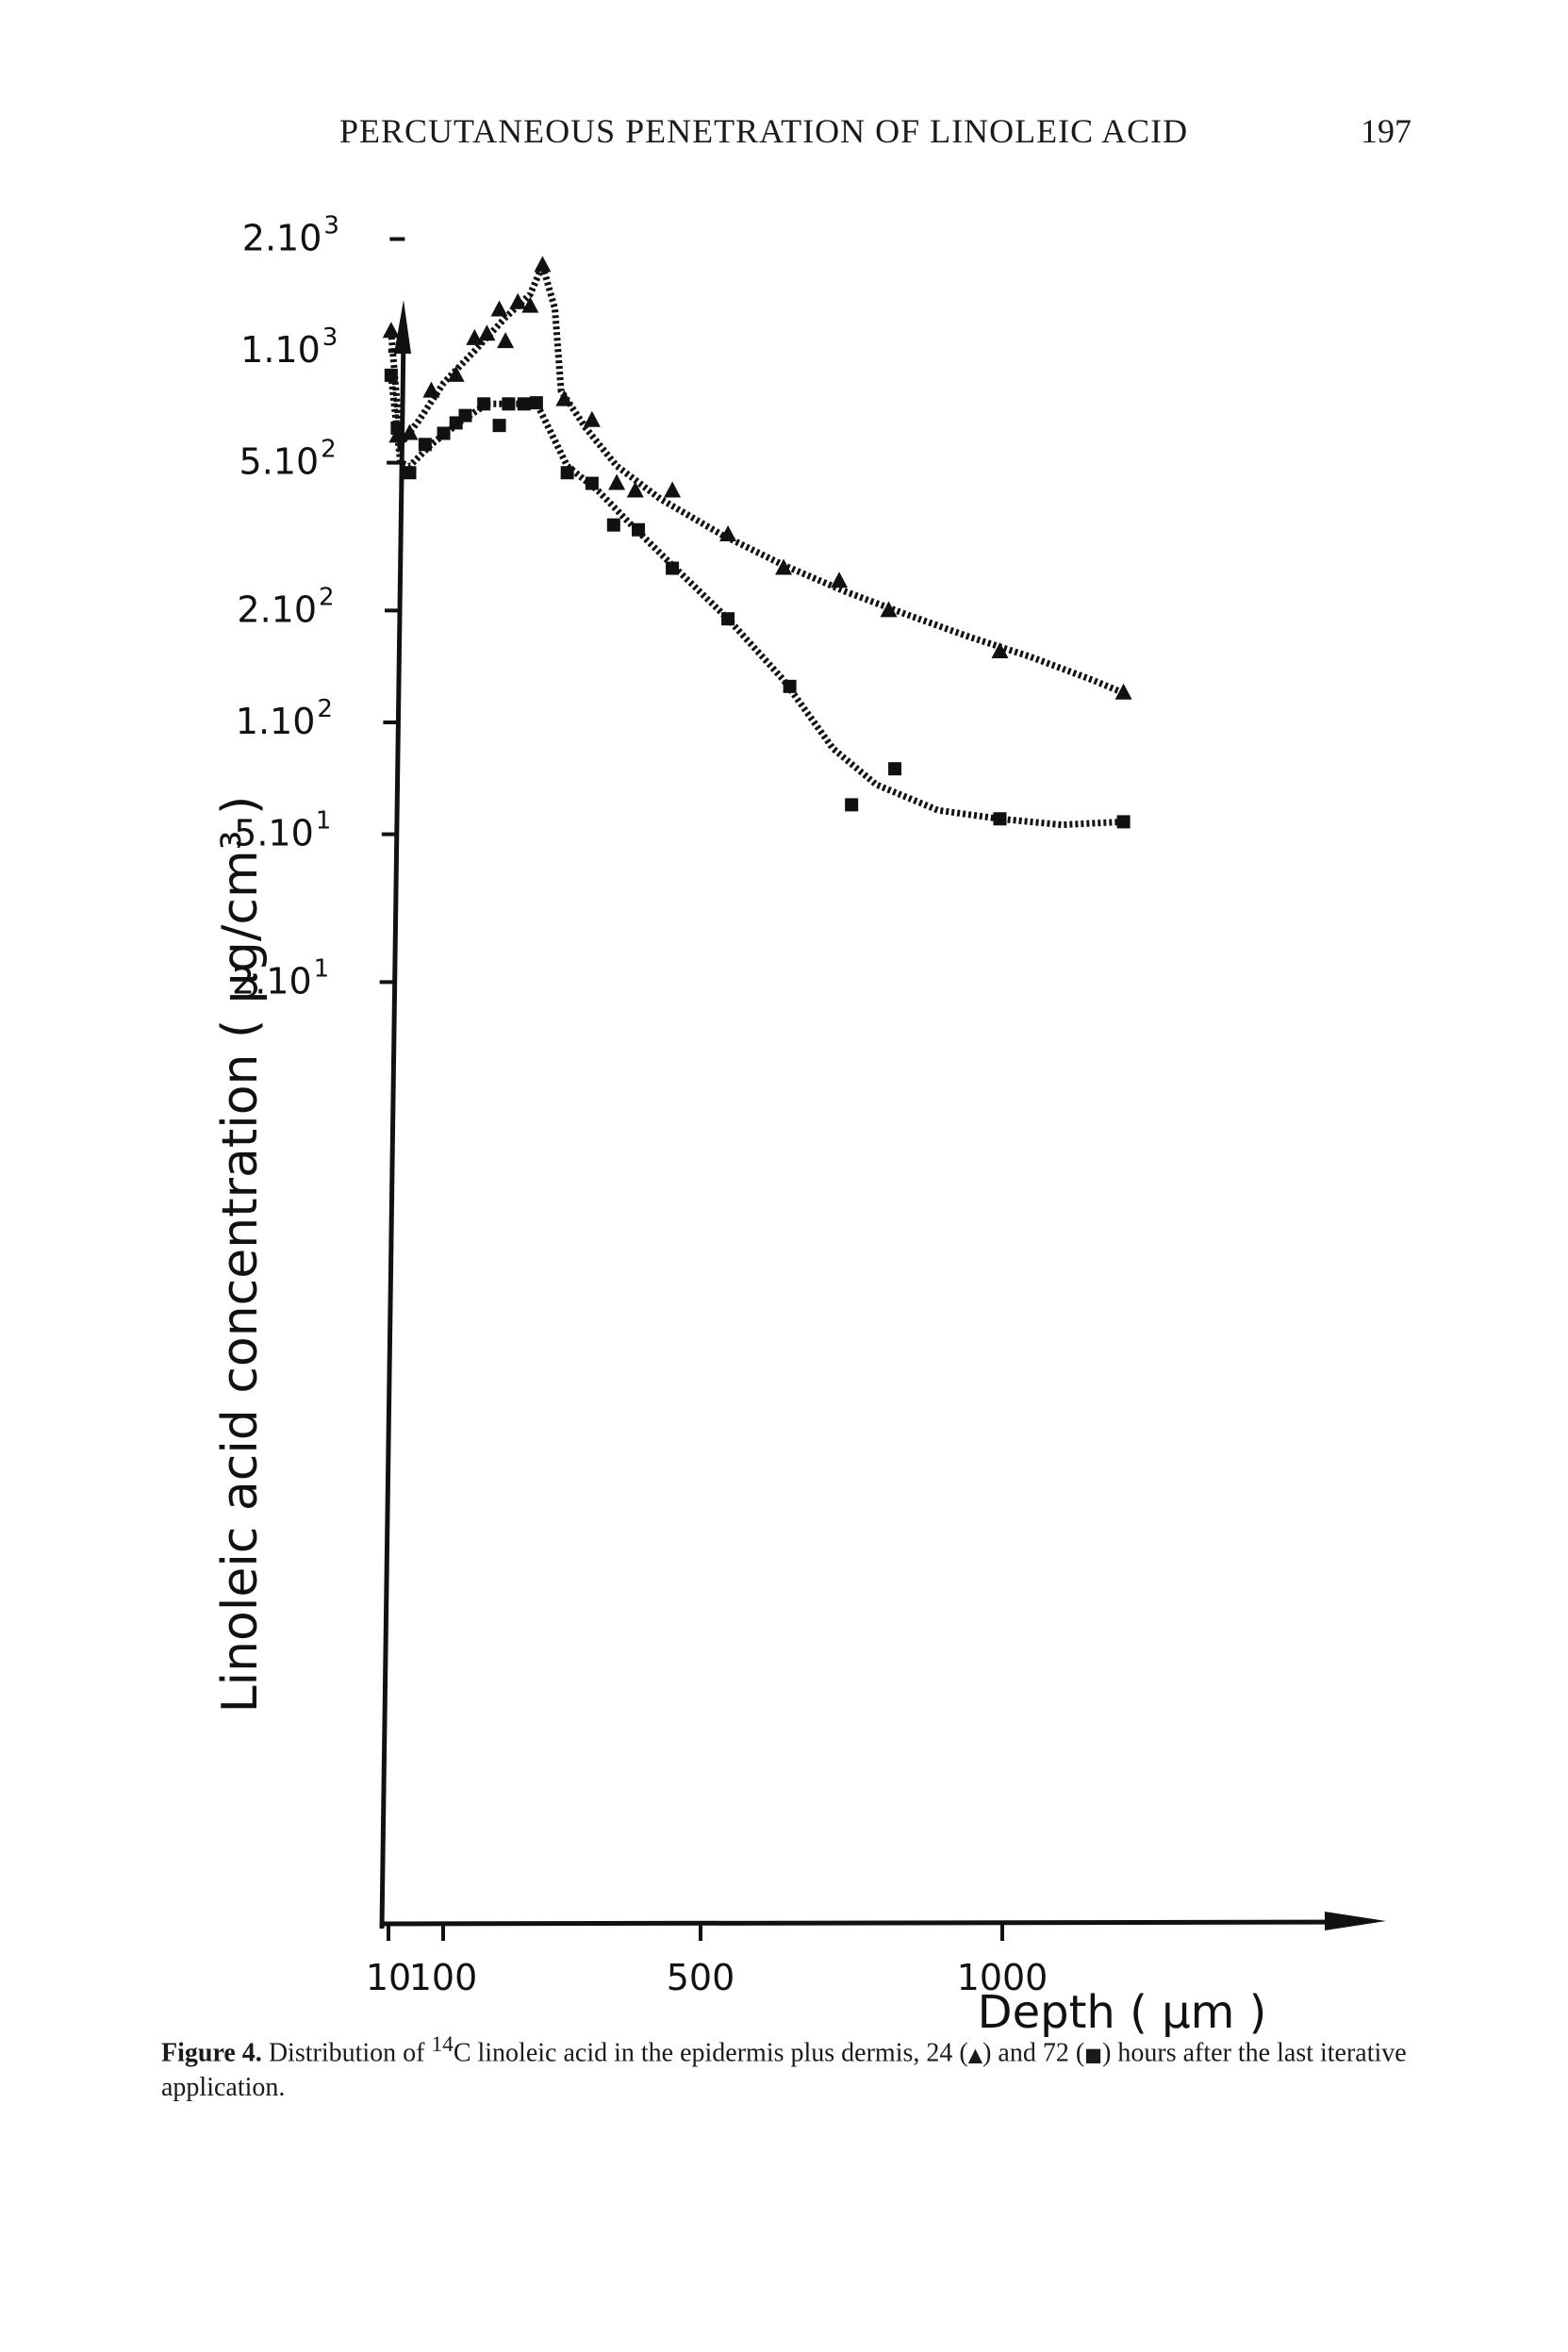 The height and width of the screenshot is (2352, 1568). What do you see at coordinates (975, 2054) in the screenshot?
I see `triangle-icon: ▲` at bounding box center [975, 2054].